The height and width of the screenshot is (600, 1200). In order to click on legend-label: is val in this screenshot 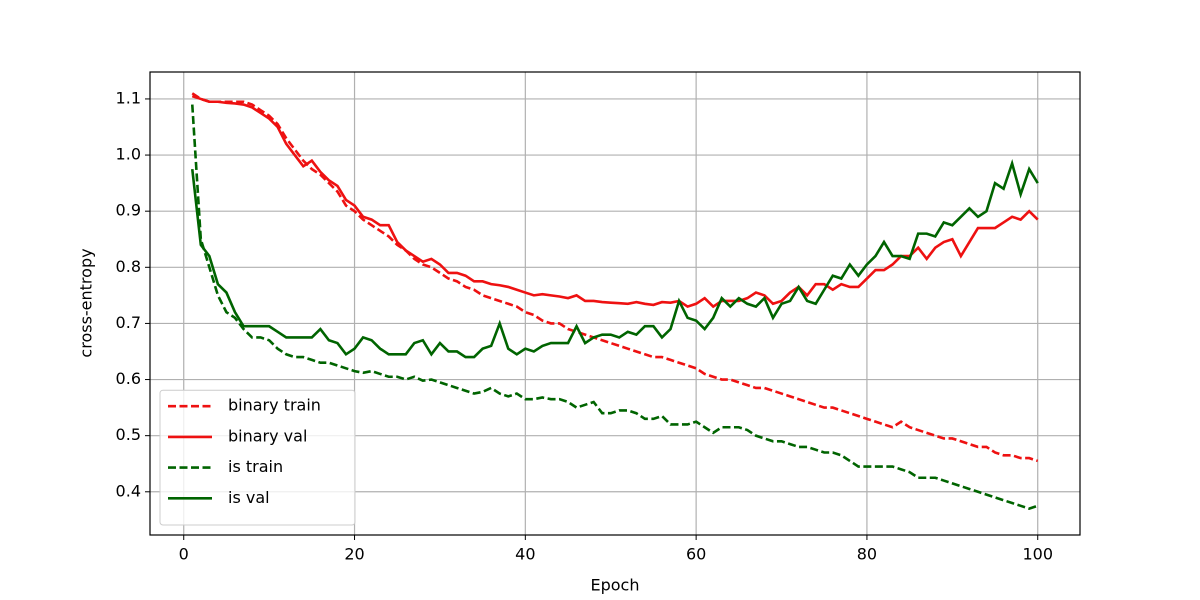, I will do `click(249, 497)`.